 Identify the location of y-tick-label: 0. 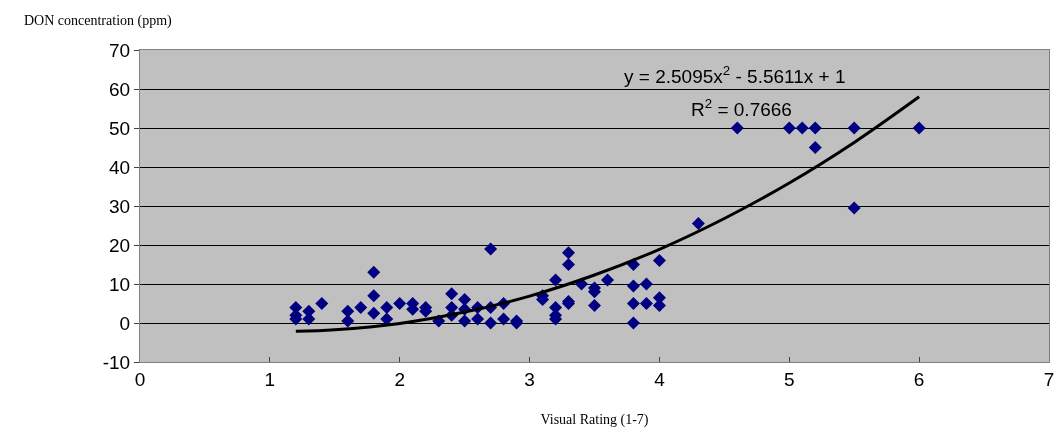
(125, 323).